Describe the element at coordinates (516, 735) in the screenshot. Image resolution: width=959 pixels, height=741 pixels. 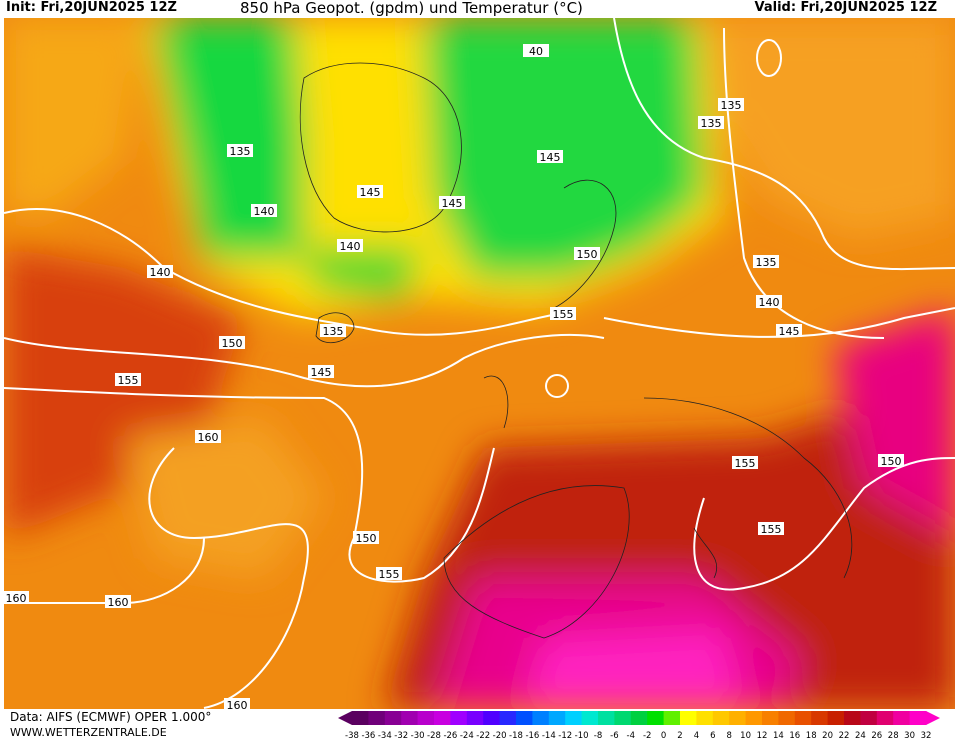
I see `colorbar-tick-label: -18` at that location.